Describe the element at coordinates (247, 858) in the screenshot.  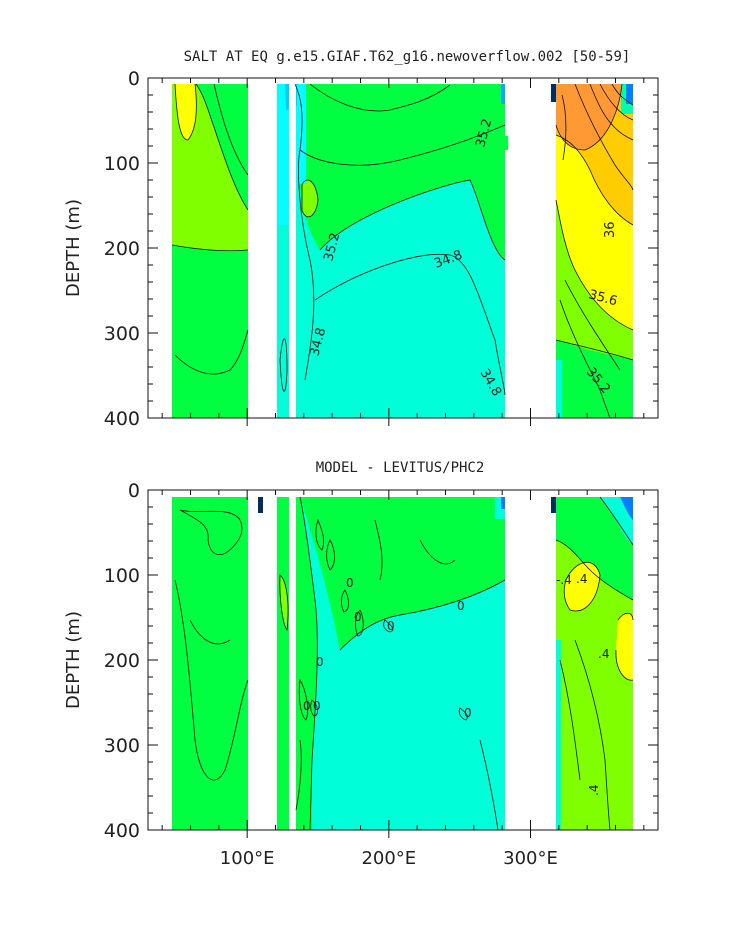
I see `x-tick-label: 100°E` at that location.